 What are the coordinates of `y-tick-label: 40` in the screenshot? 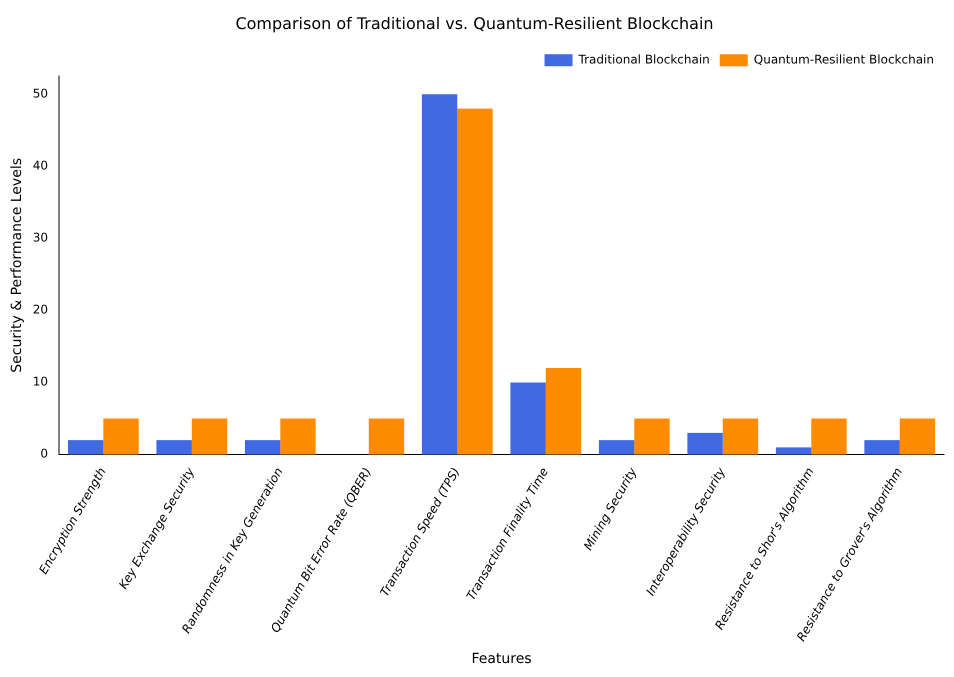 It's located at (40, 165).